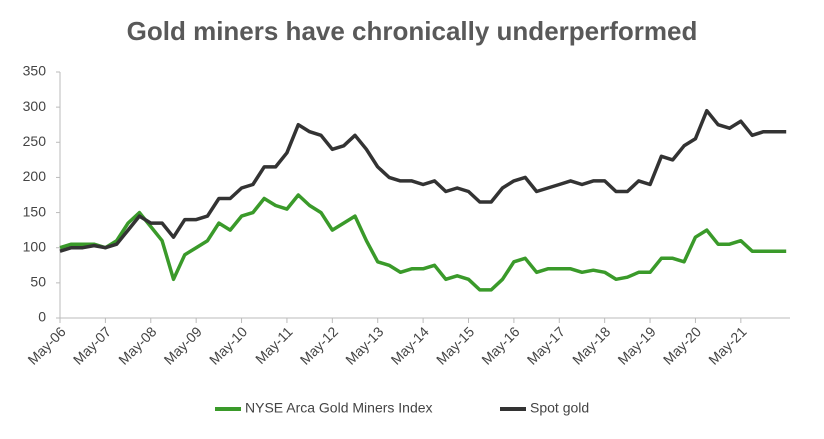 This screenshot has height=439, width=824. I want to click on x-tick-label: May-10, so click(228, 345).